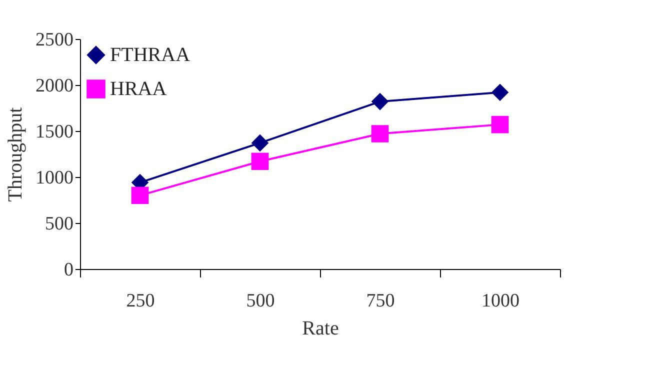  Describe the element at coordinates (55, 132) in the screenshot. I see `y-tick-label: 1500` at that location.